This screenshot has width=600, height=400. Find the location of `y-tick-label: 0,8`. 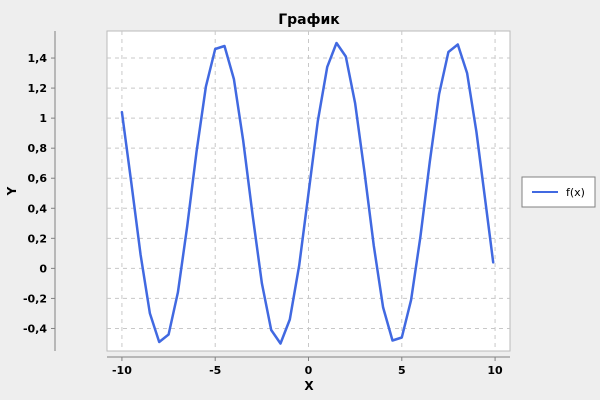

y-tick-label: 0,8 is located at coordinates (38, 148).